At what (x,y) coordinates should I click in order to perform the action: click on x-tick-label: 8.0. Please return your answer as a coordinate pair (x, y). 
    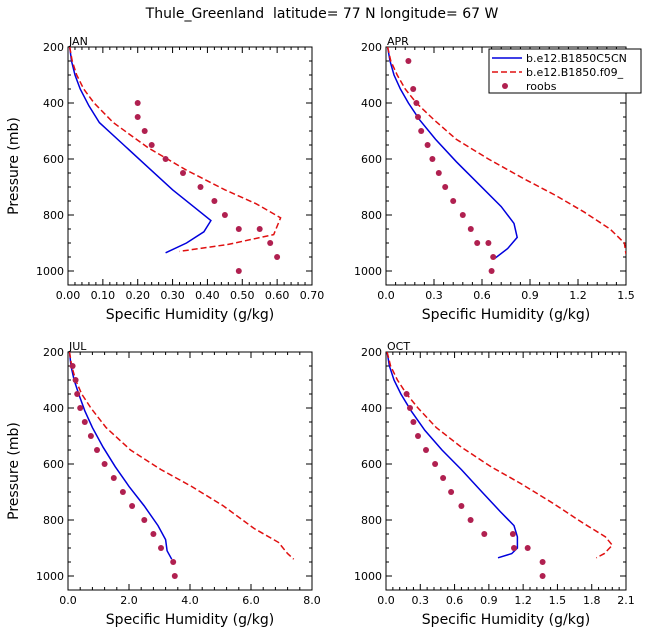
    Looking at the image, I should click on (312, 600).